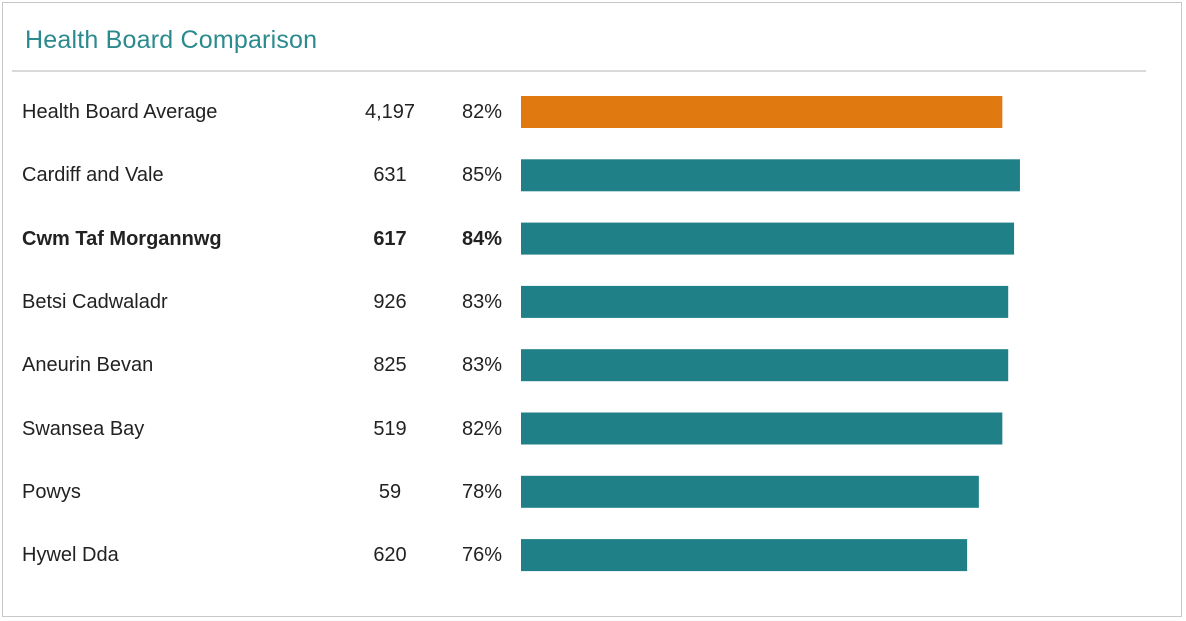 Image resolution: width=1186 pixels, height=621 pixels. What do you see at coordinates (482, 491) in the screenshot?
I see `row-percent: 78%` at bounding box center [482, 491].